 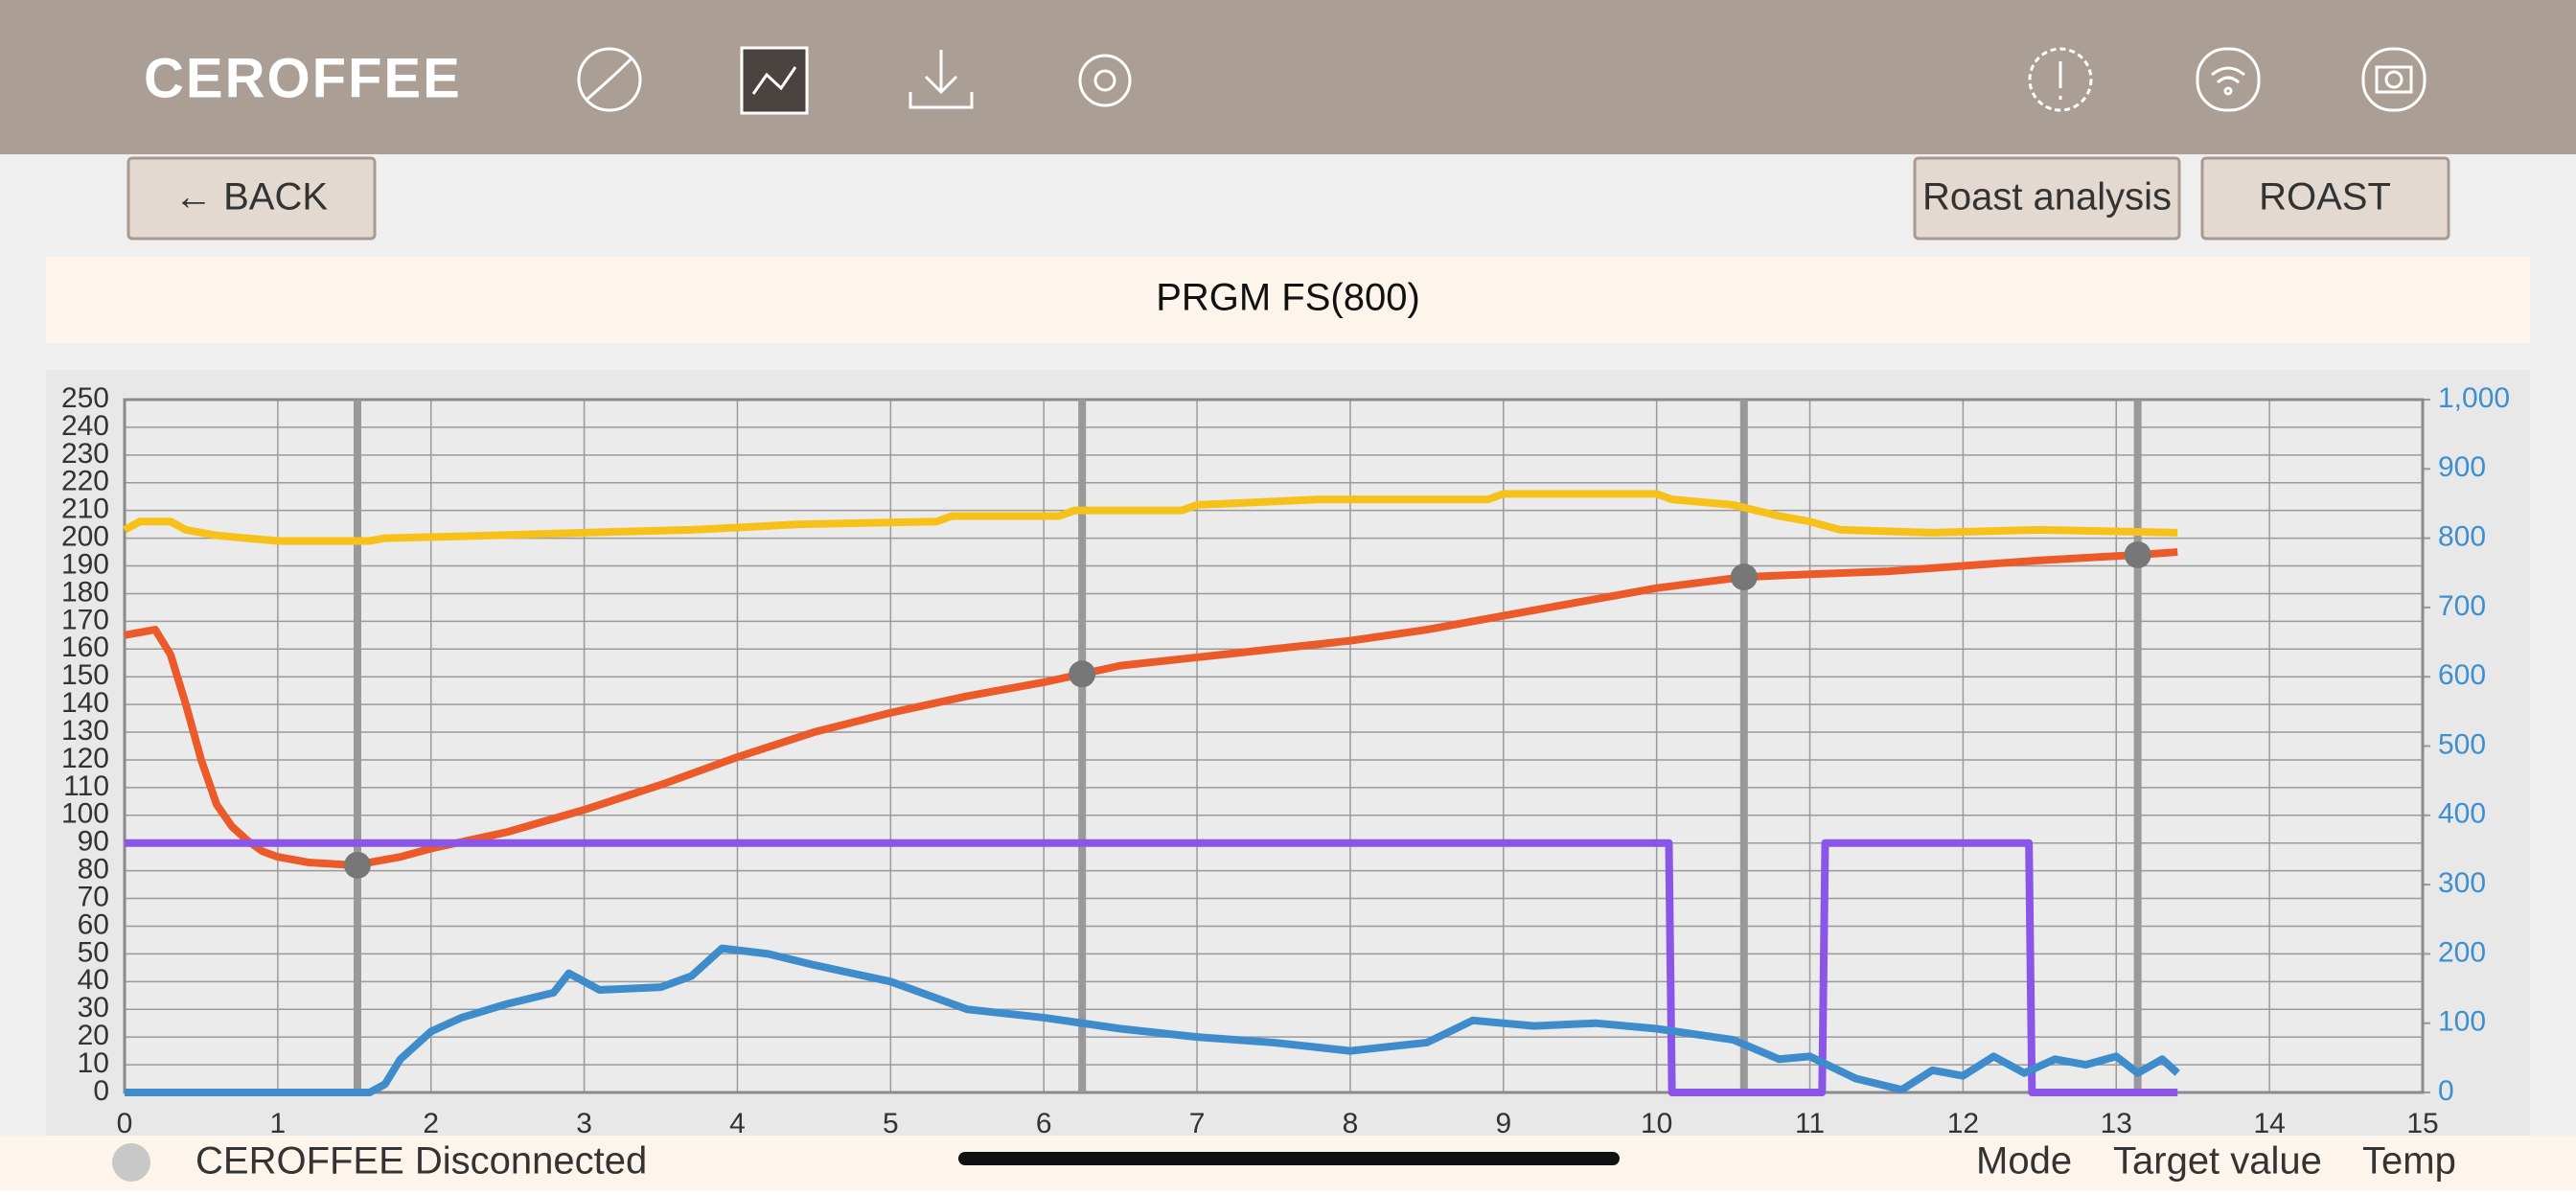 I want to click on x-tick-label: 8, so click(x=1351, y=1123).